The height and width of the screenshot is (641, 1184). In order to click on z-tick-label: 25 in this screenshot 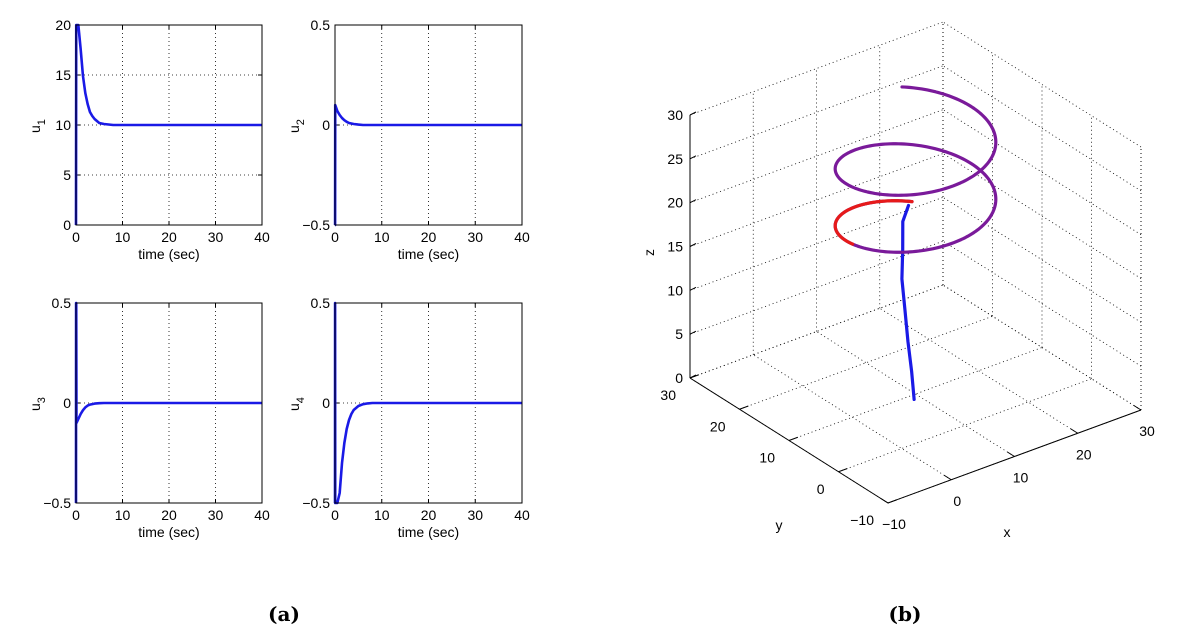, I will do `click(675, 159)`.